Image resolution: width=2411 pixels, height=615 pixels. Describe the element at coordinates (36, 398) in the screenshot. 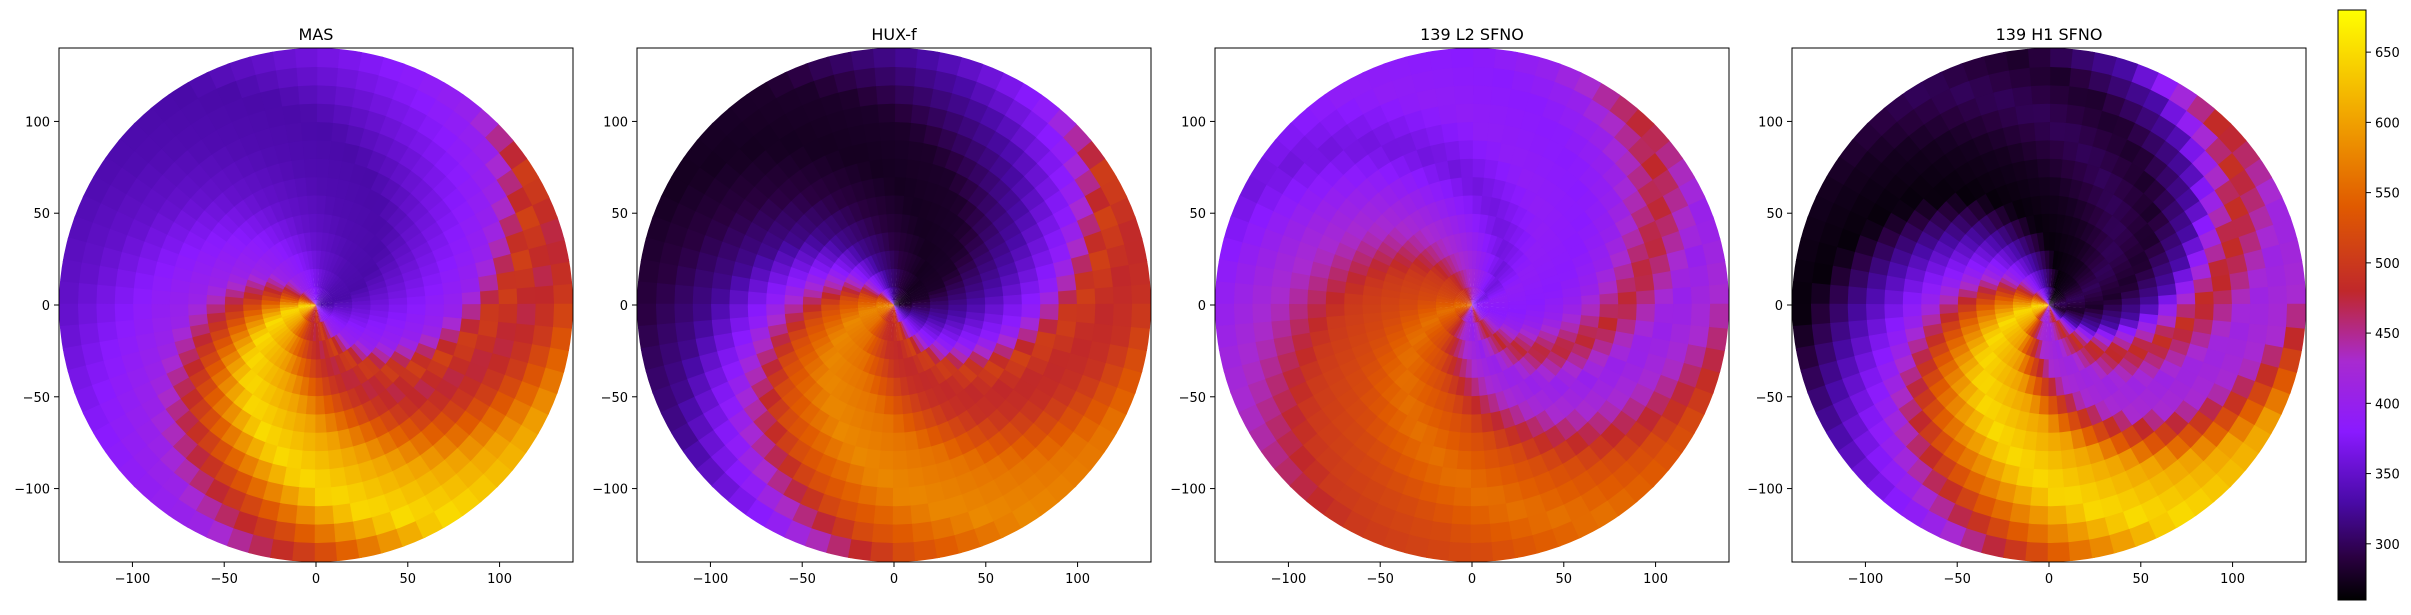

I see `y-tick-label: −50` at that location.